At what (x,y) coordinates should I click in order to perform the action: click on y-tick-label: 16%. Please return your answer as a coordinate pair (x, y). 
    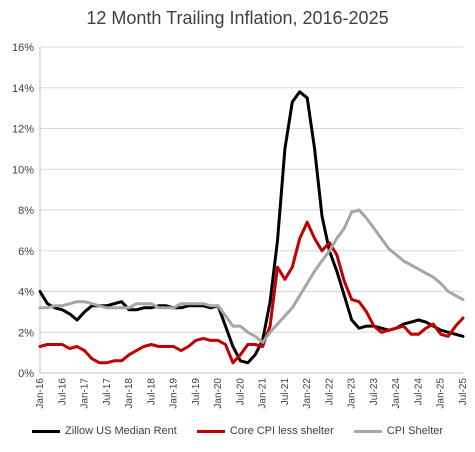
    Looking at the image, I should click on (23, 48).